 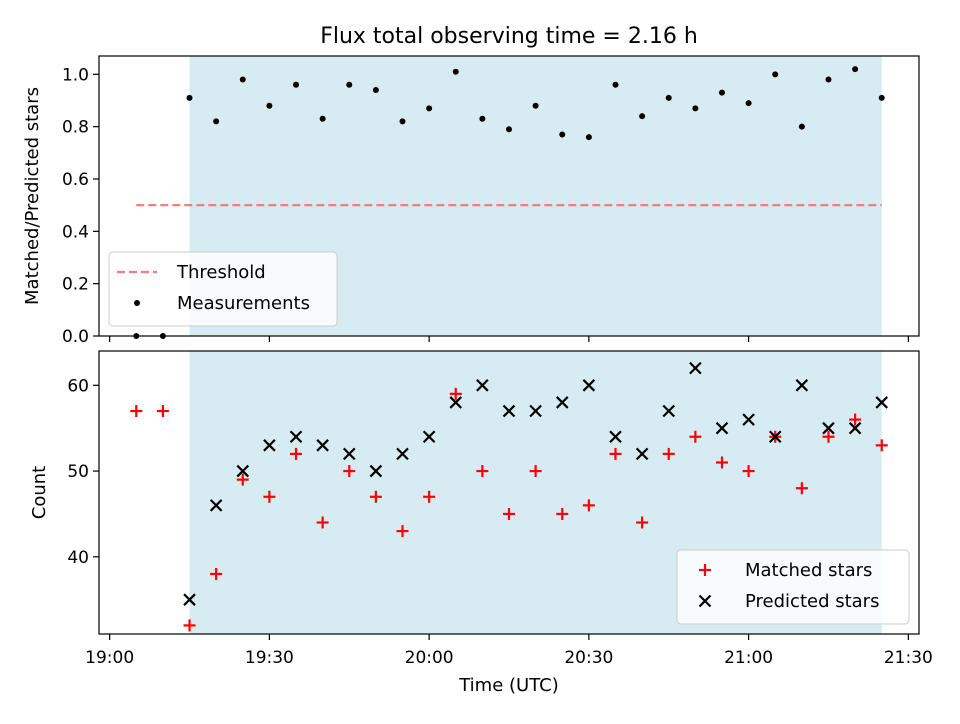 I want to click on y-tick-label: 0.4, so click(x=75, y=232).